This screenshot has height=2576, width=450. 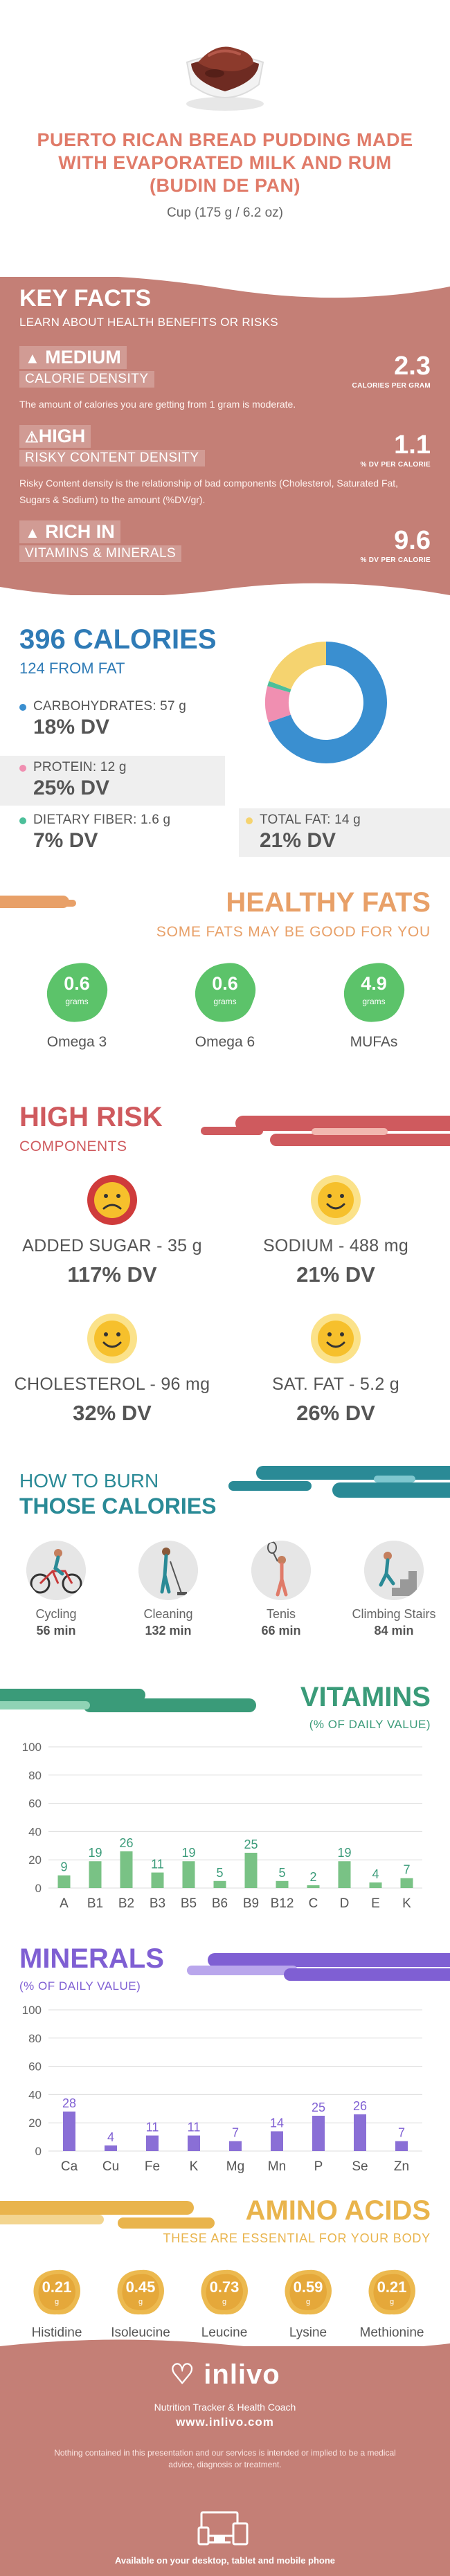 What do you see at coordinates (225, 2422) in the screenshot?
I see `footer-url-link: www.inlivo.com` at bounding box center [225, 2422].